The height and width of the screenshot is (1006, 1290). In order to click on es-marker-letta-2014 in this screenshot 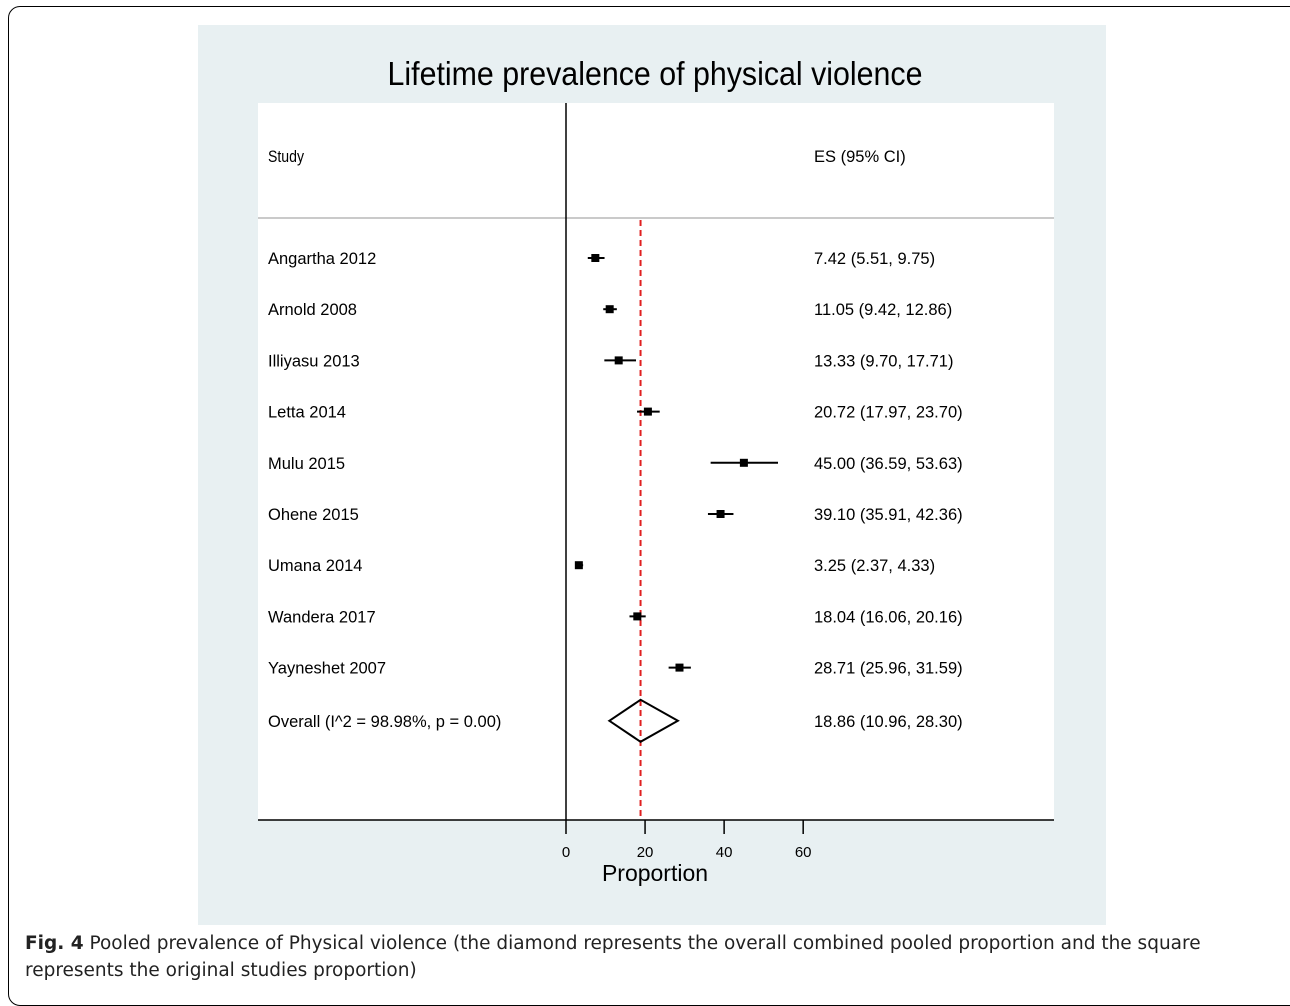, I will do `click(647, 411)`.